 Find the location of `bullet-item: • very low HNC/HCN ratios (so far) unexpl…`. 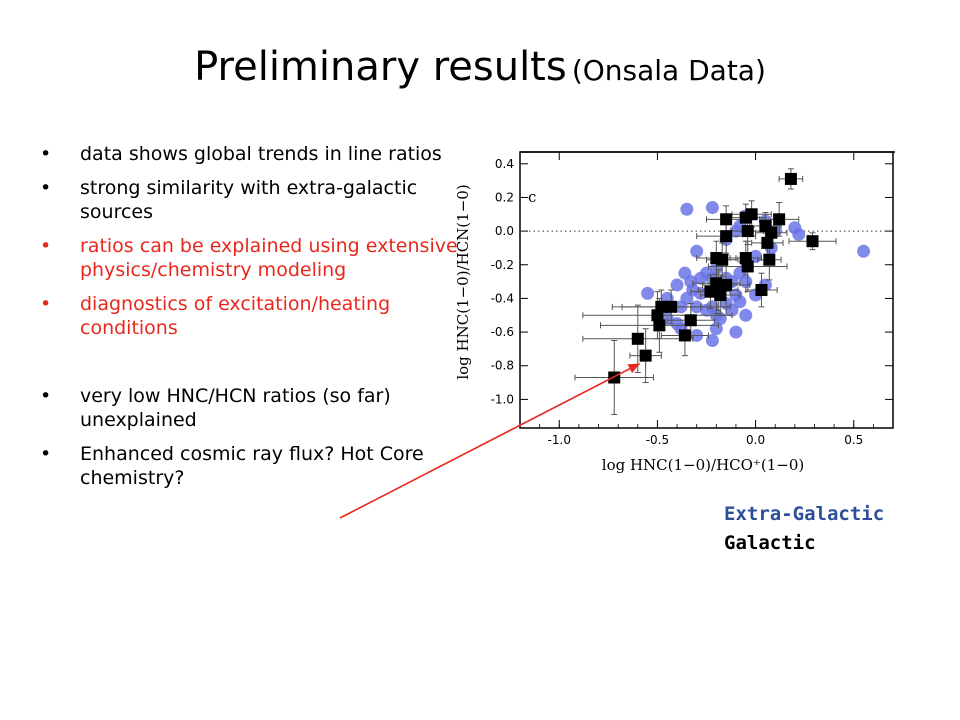

bullet-item: • very low HNC/HCN ratios (so far) unexpl… is located at coordinates (250, 408).